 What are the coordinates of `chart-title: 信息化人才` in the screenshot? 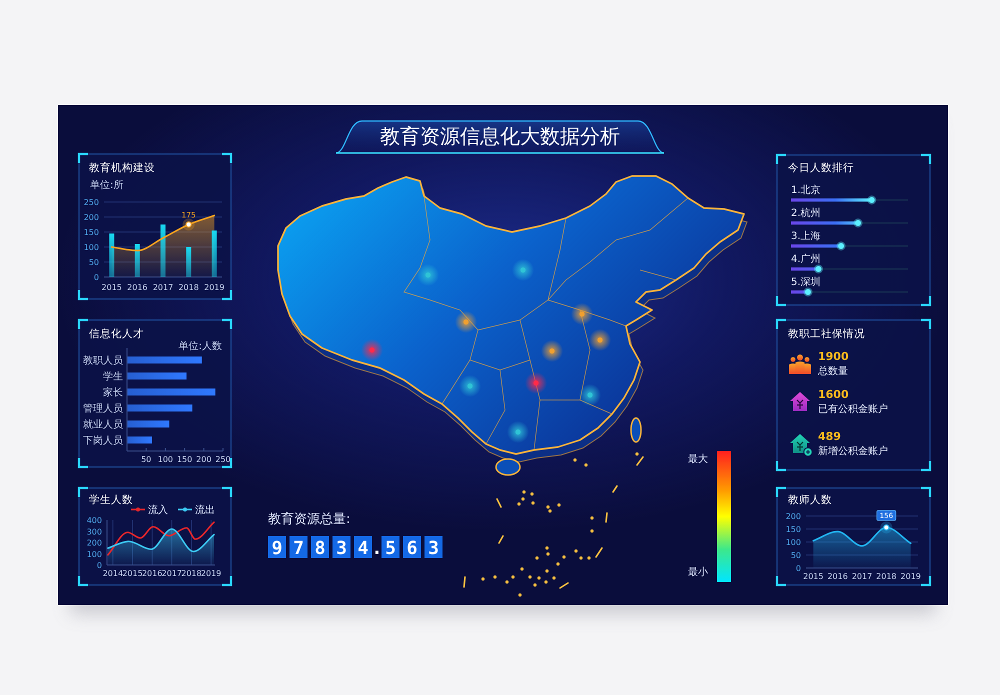 It's located at (116, 333).